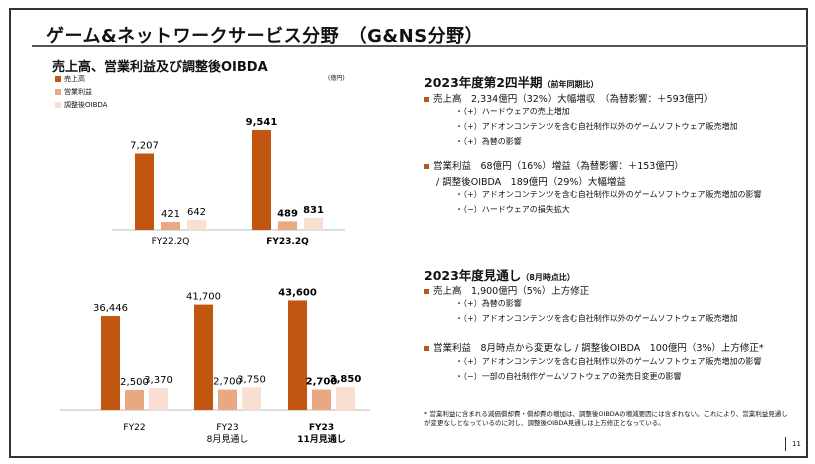 This screenshot has height=464, width=815. What do you see at coordinates (287, 242) in the screenshot?
I see `category-label: FY23.2Q` at bounding box center [287, 242].